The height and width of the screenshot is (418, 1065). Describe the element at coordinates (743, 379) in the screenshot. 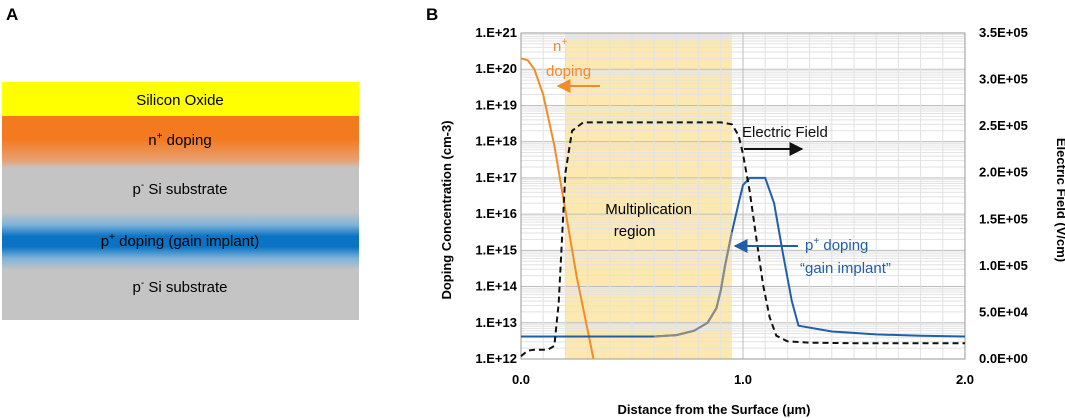

I see `x-tick-label: 1.0` at that location.